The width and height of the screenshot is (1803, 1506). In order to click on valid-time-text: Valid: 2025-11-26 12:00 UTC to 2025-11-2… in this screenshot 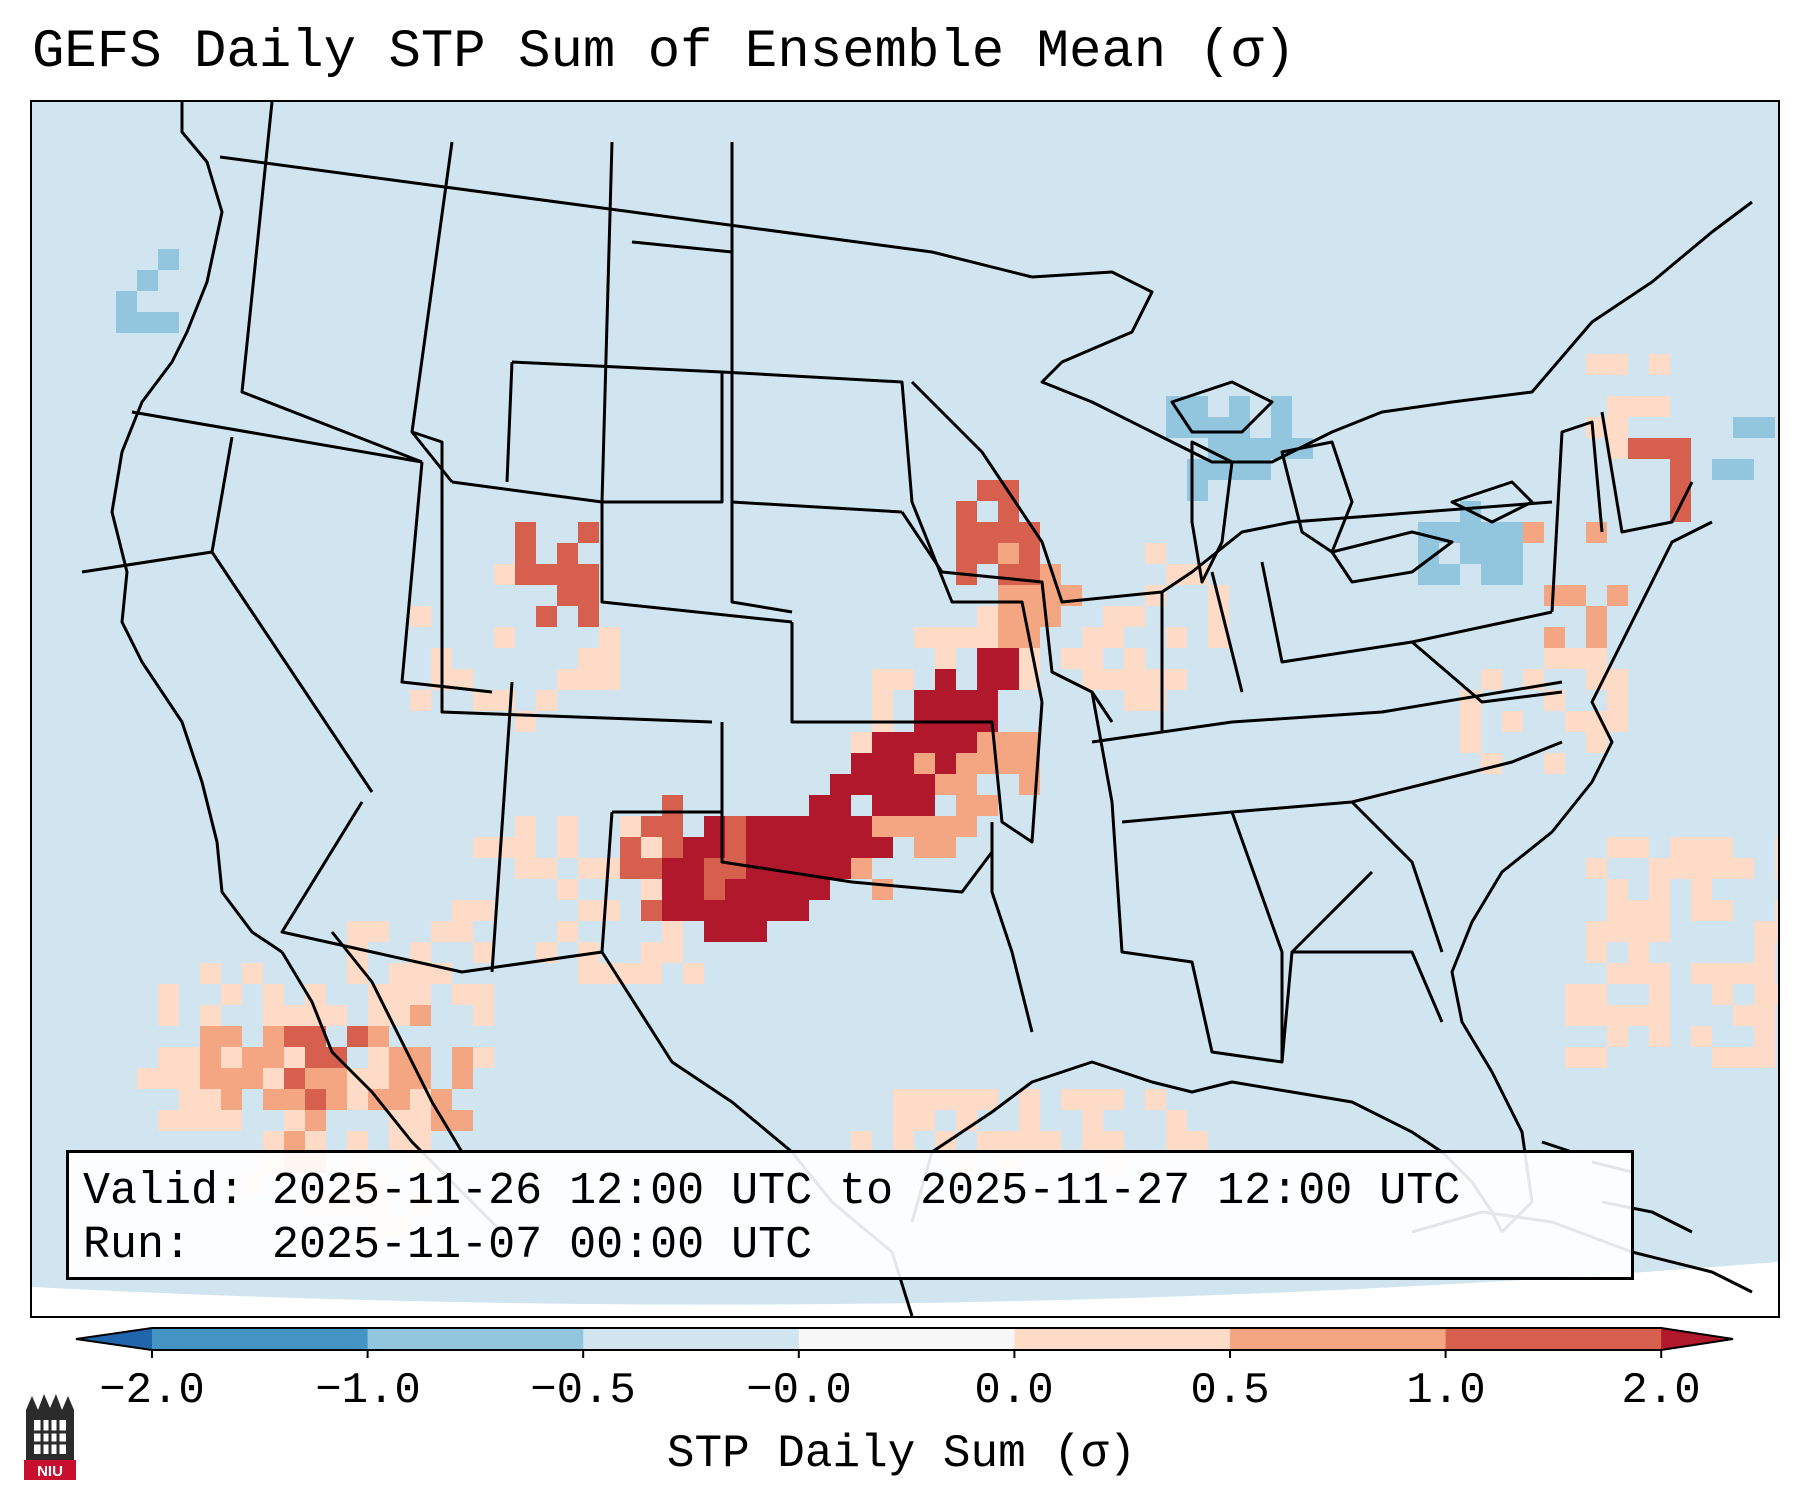, I will do `click(772, 1191)`.